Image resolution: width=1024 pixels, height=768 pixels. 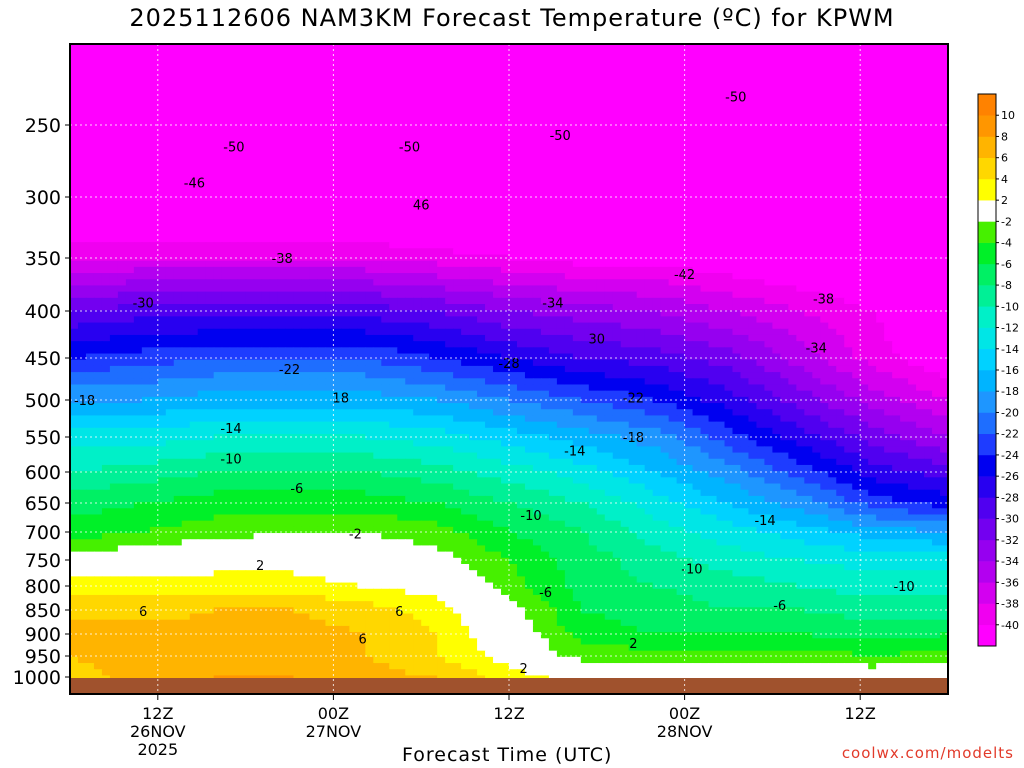 What do you see at coordinates (37, 678) in the screenshot?
I see `y-tick-label: 1000` at bounding box center [37, 678].